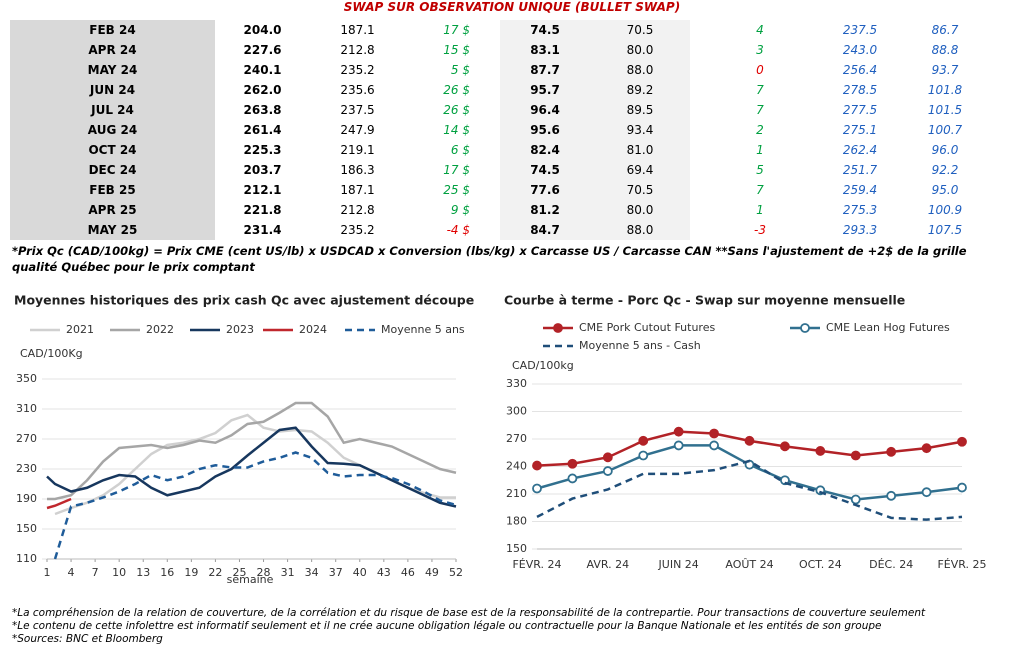  What do you see at coordinates (26, 468) in the screenshot?
I see `y-tick-label: 230` at bounding box center [26, 468].